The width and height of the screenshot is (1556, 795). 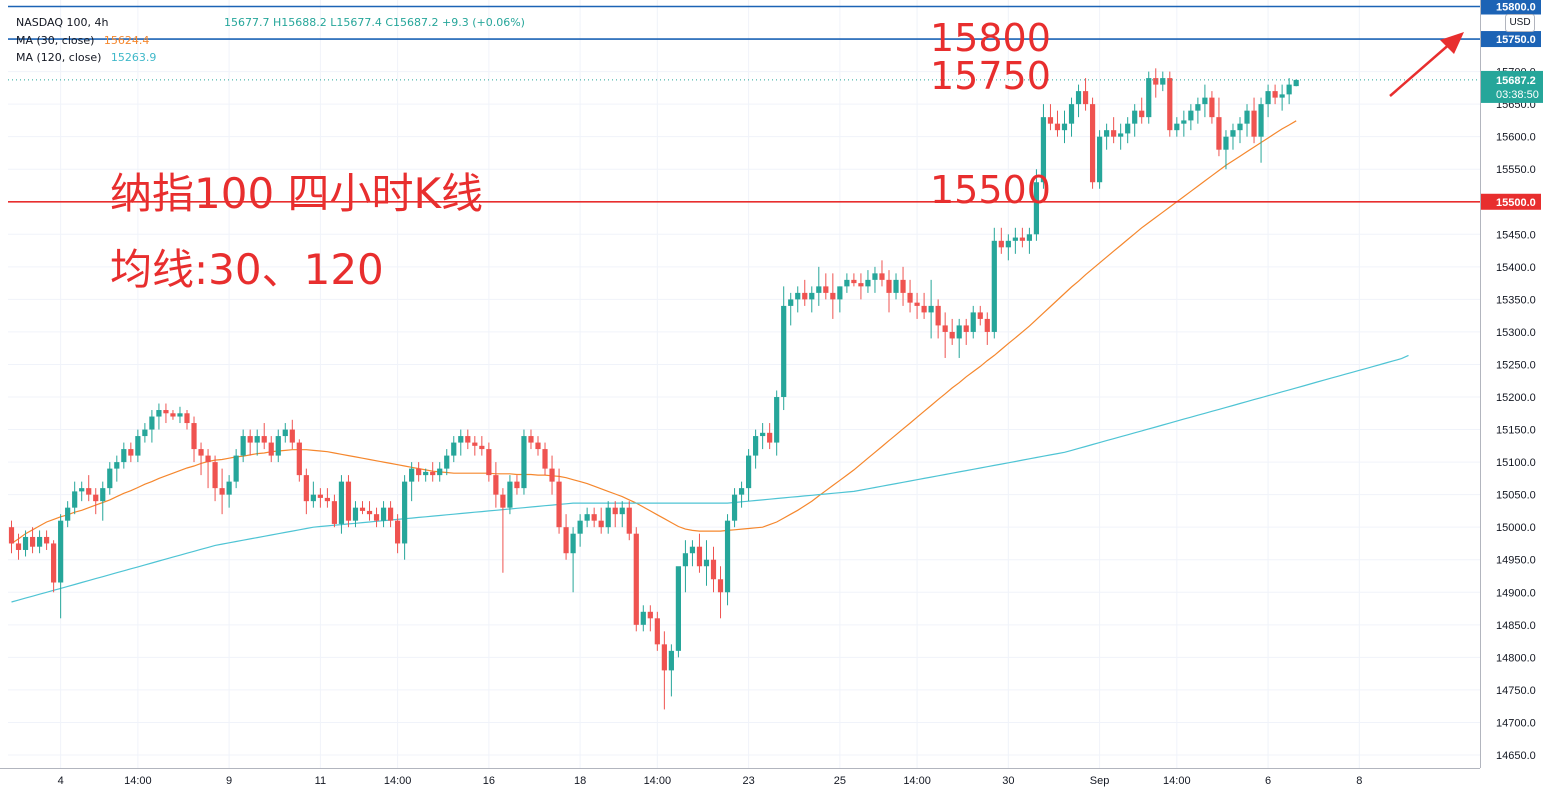 I want to click on price-tick-label: 15050.0, so click(x=1516, y=496).